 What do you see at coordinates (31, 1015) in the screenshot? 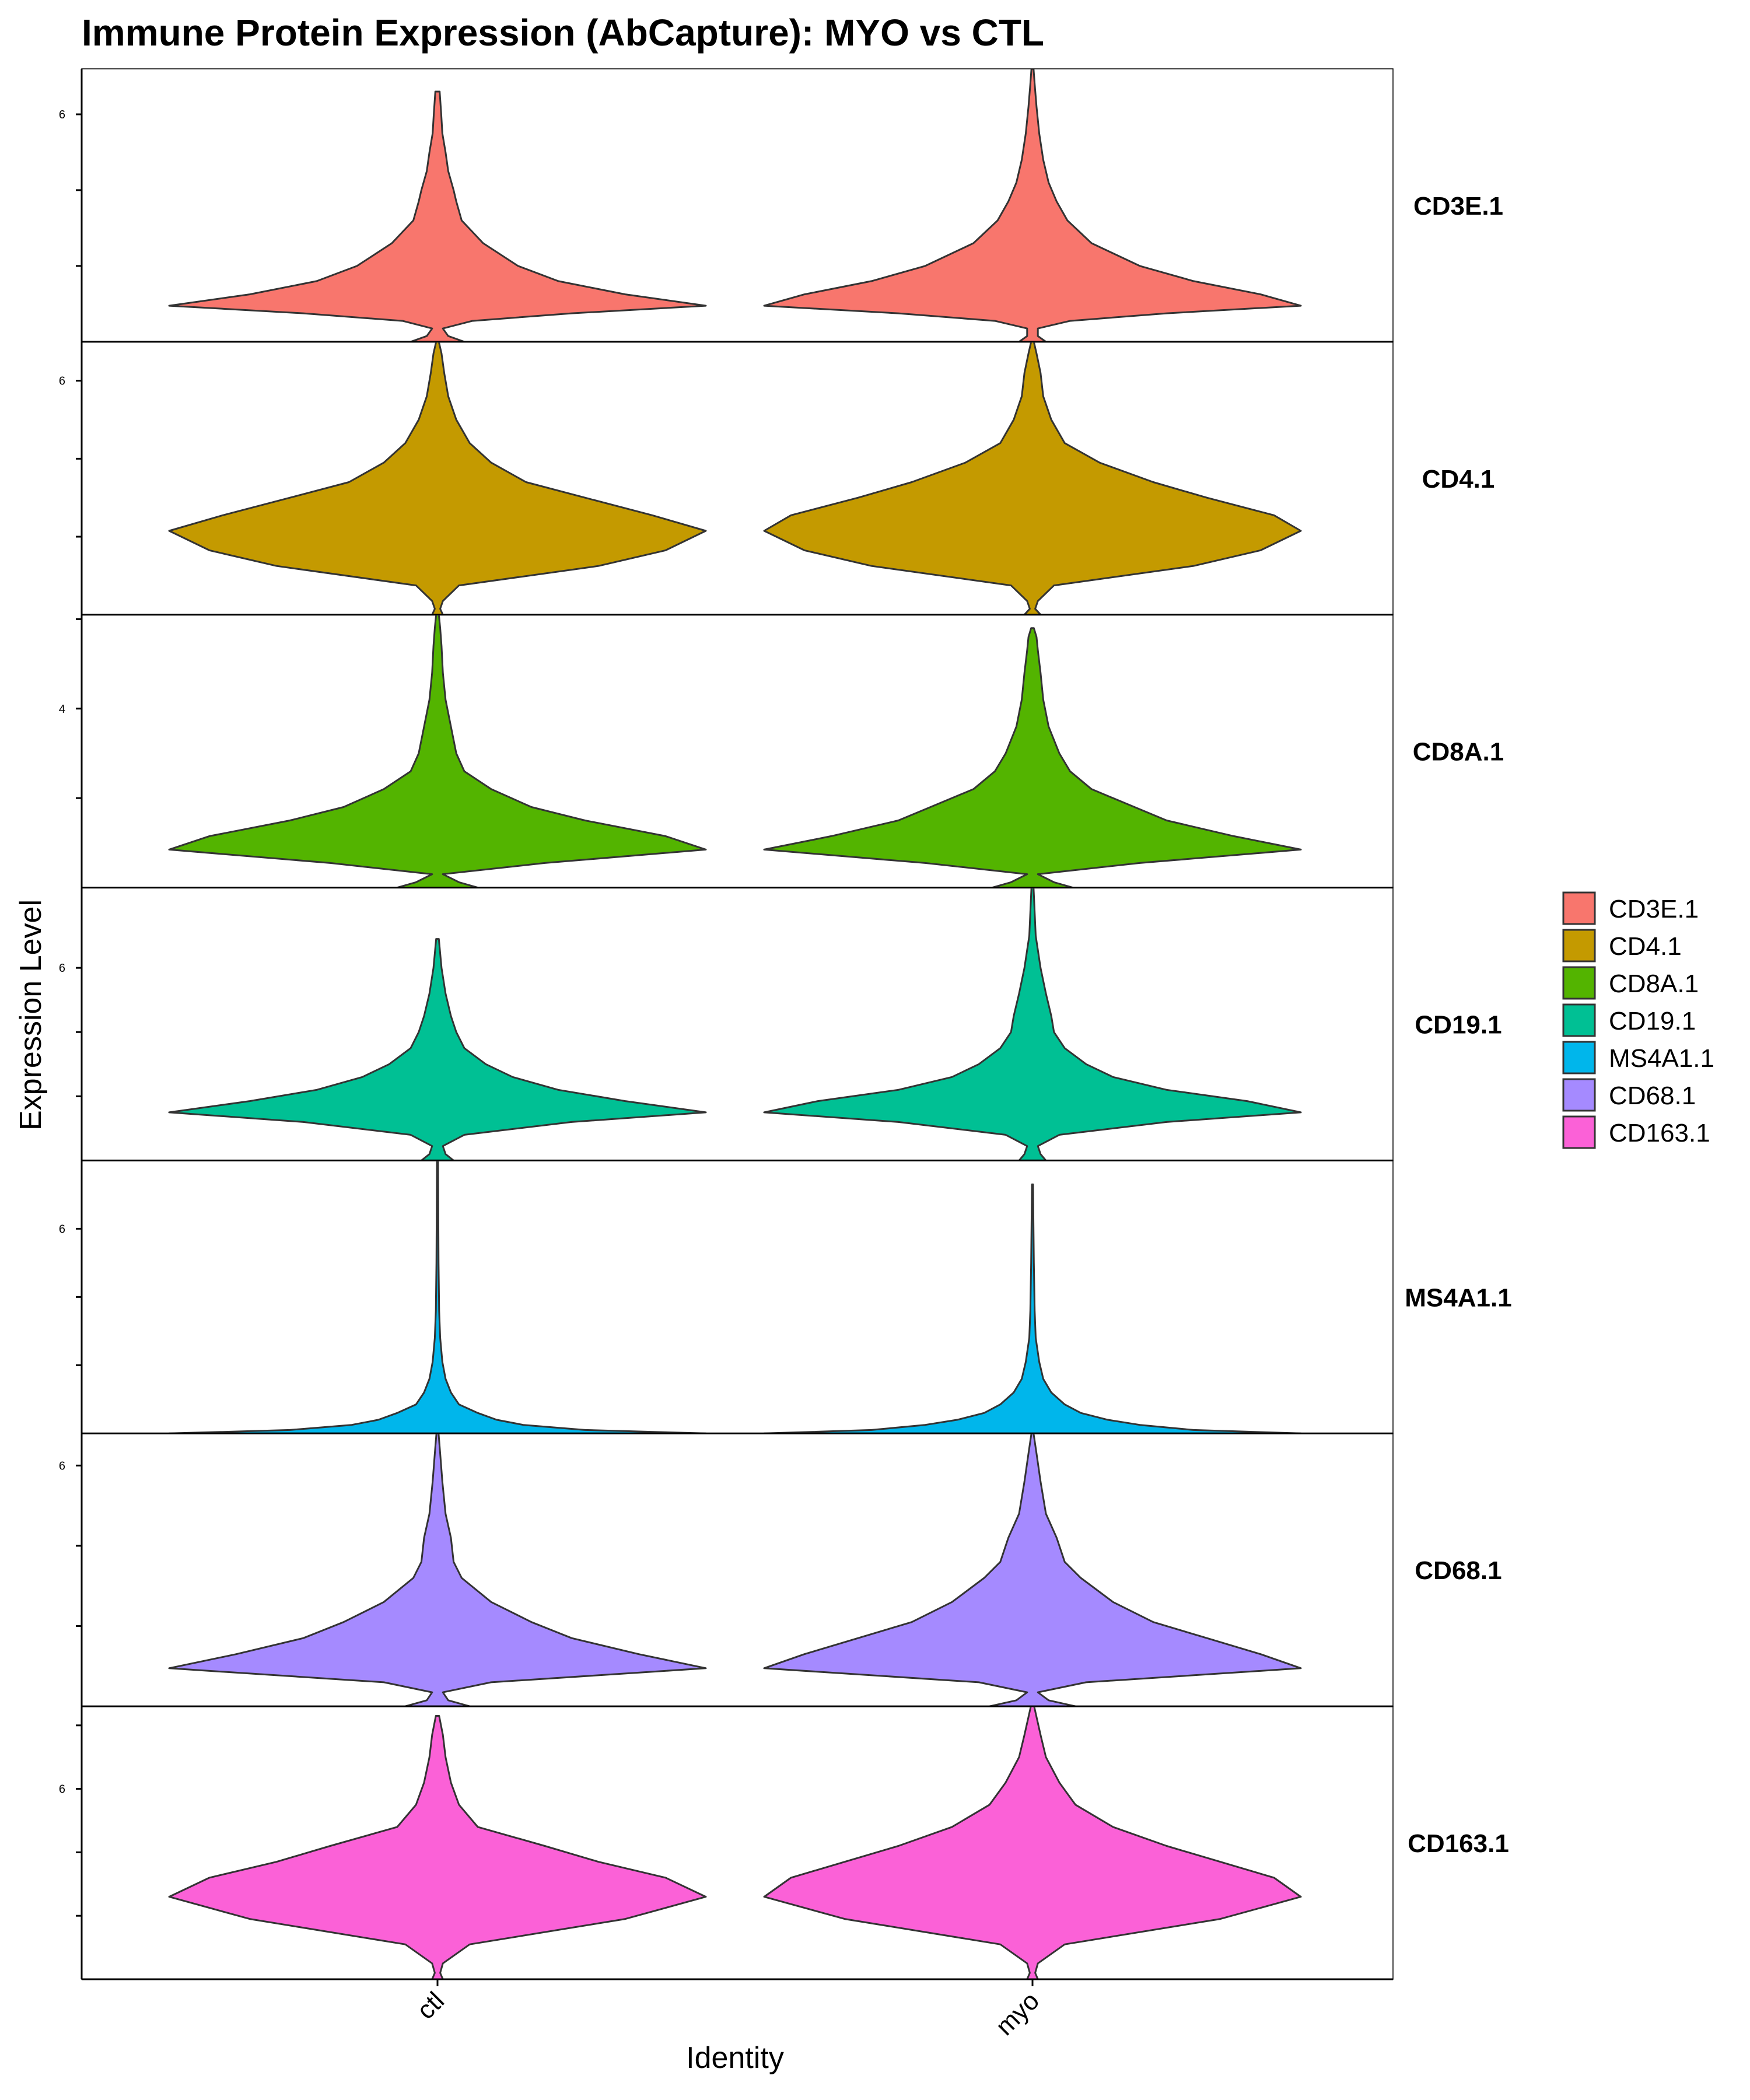
I see `y-axis-title: Expression Level` at bounding box center [31, 1015].